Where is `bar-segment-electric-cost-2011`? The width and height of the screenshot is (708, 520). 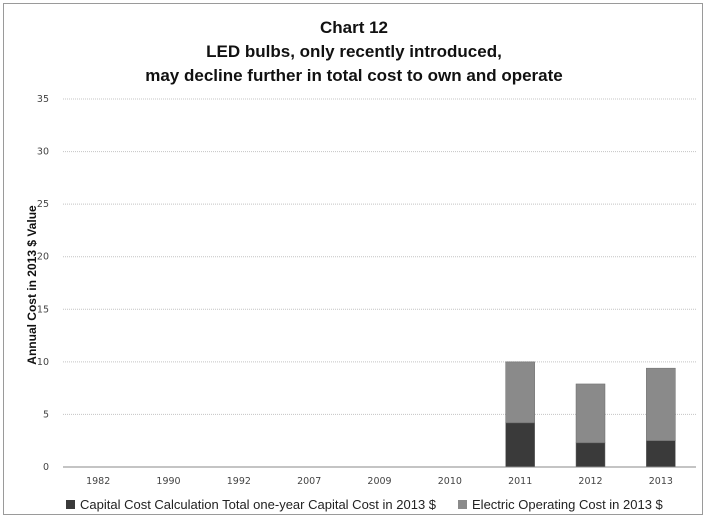
bar-segment-electric-cost-2011 is located at coordinates (520, 392).